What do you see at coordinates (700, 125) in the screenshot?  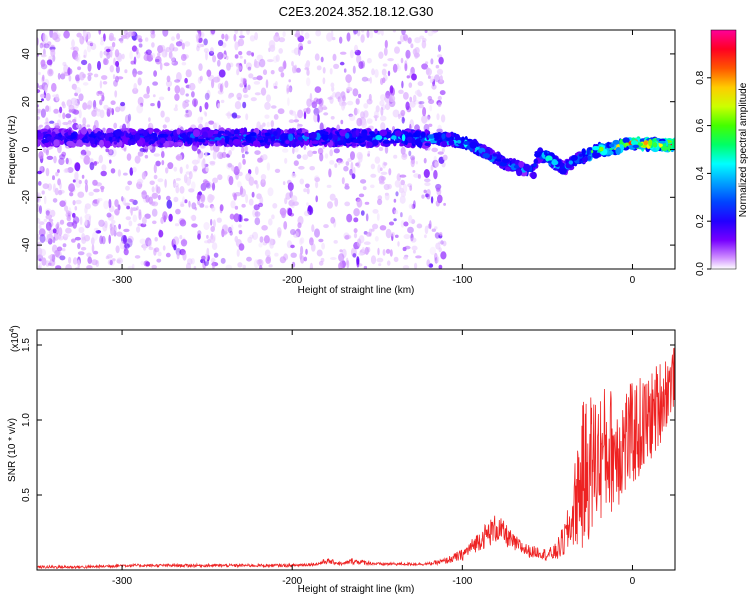 I see `colorbar-tick-label: 0.6` at bounding box center [700, 125].